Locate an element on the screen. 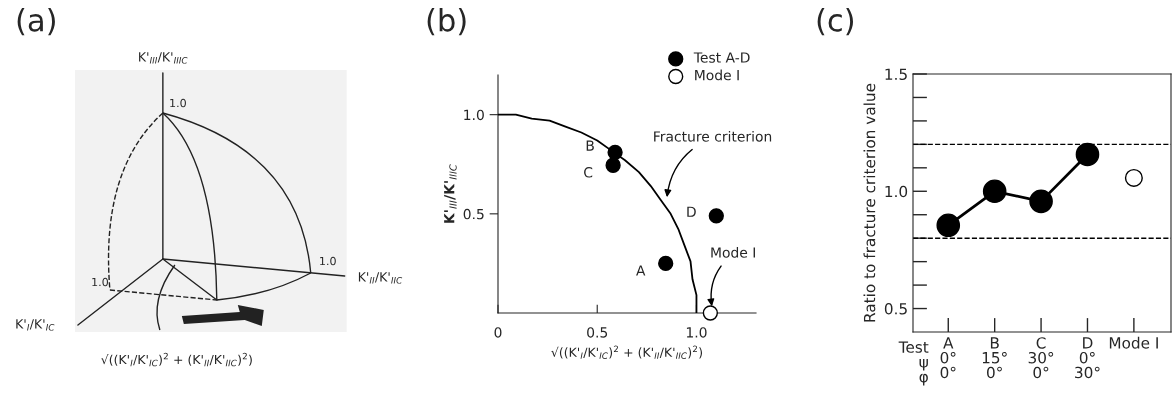  legend-label: Mode I is located at coordinates (717, 75).